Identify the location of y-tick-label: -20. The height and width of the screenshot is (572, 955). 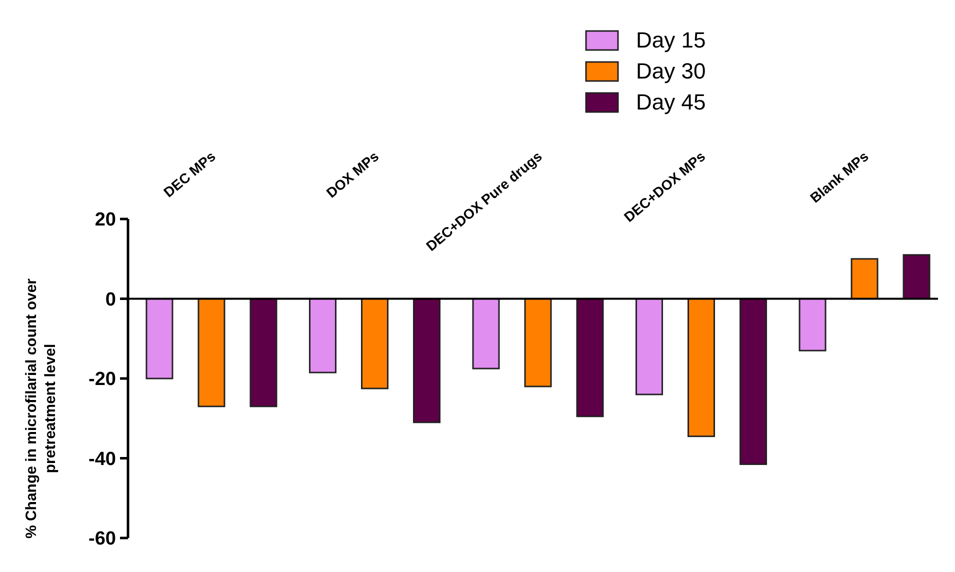
(102, 379).